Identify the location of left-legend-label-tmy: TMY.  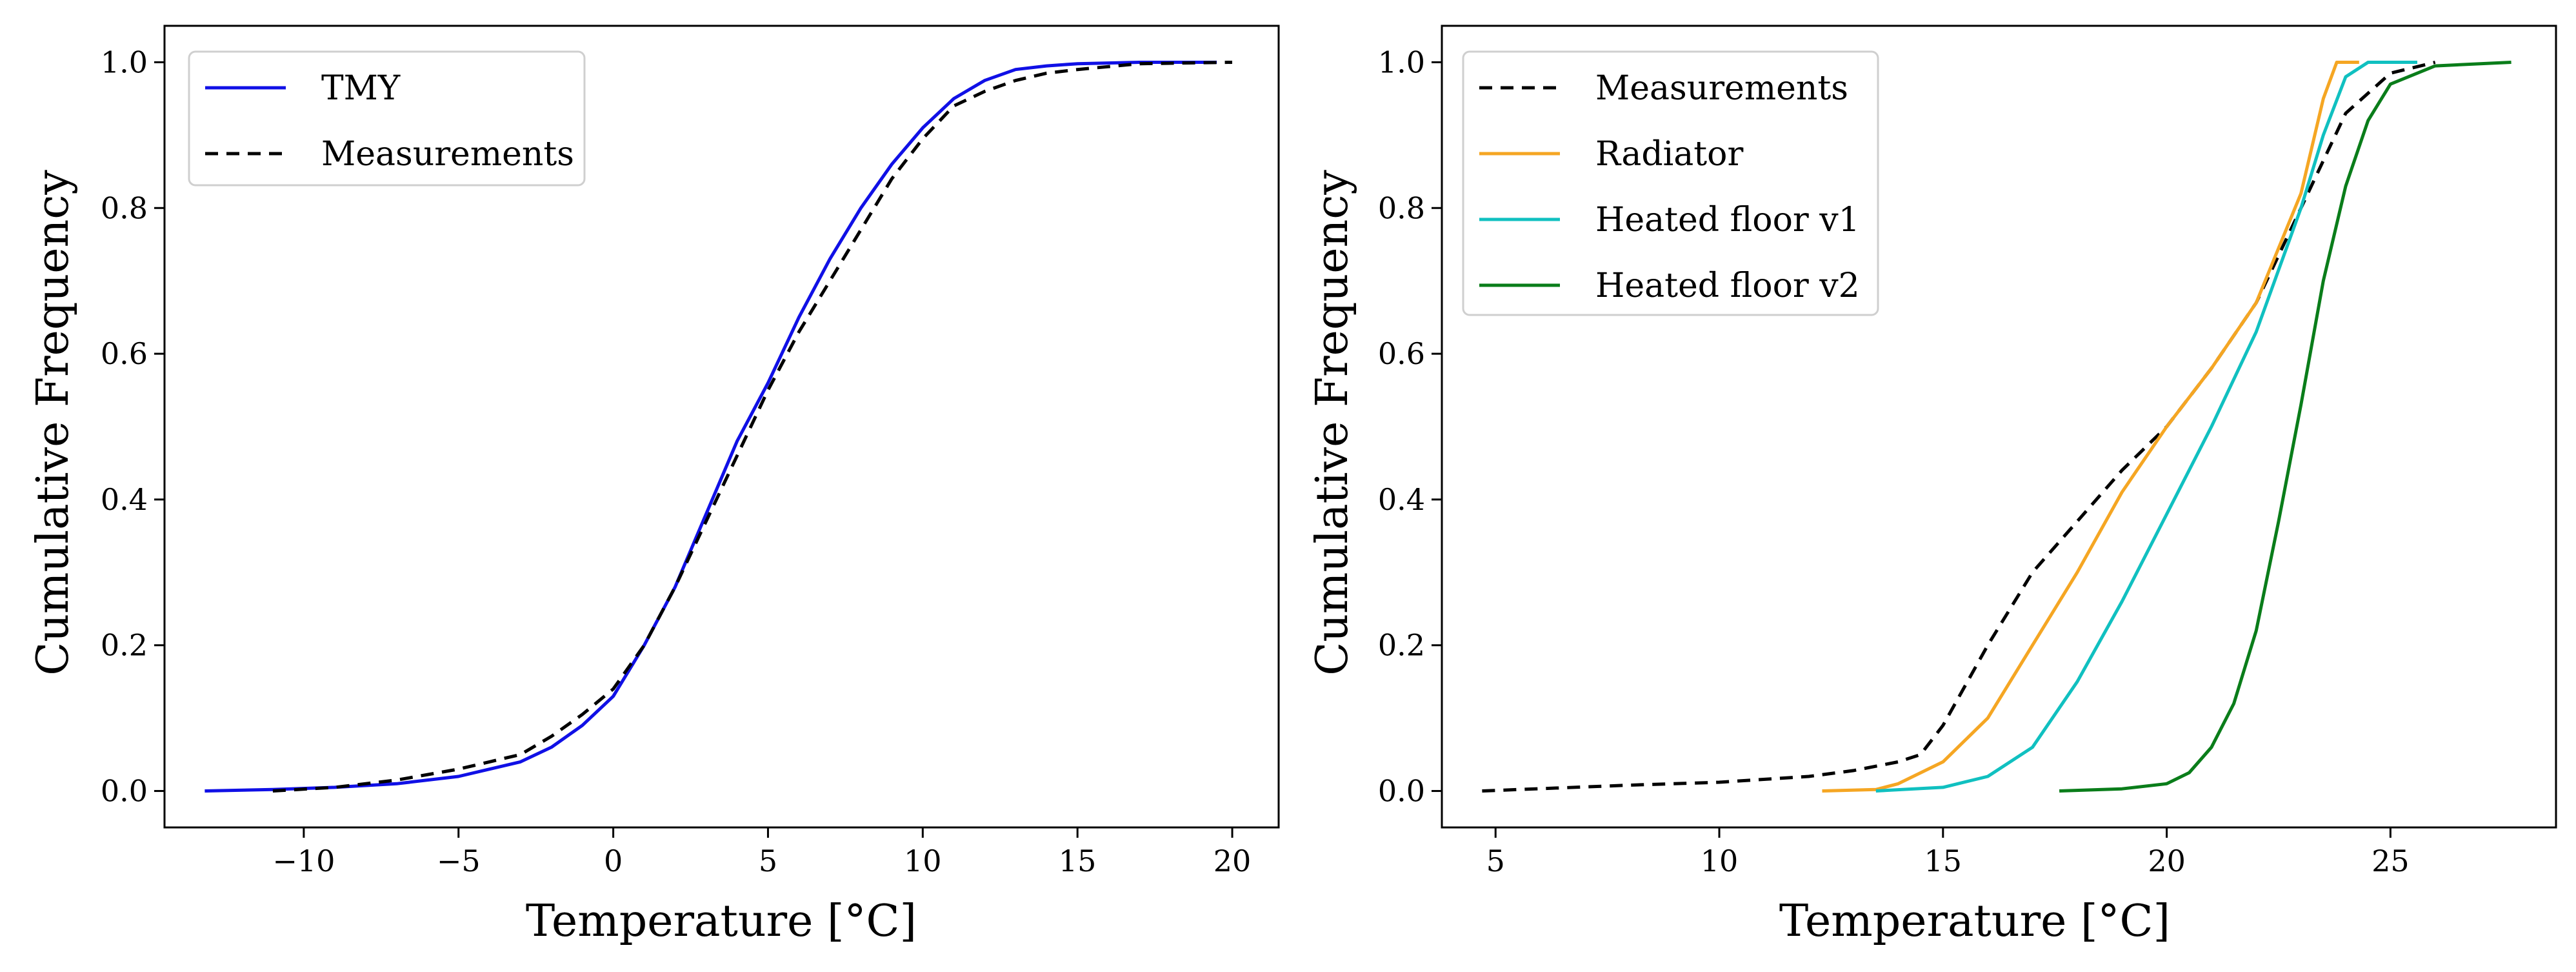
(361, 88).